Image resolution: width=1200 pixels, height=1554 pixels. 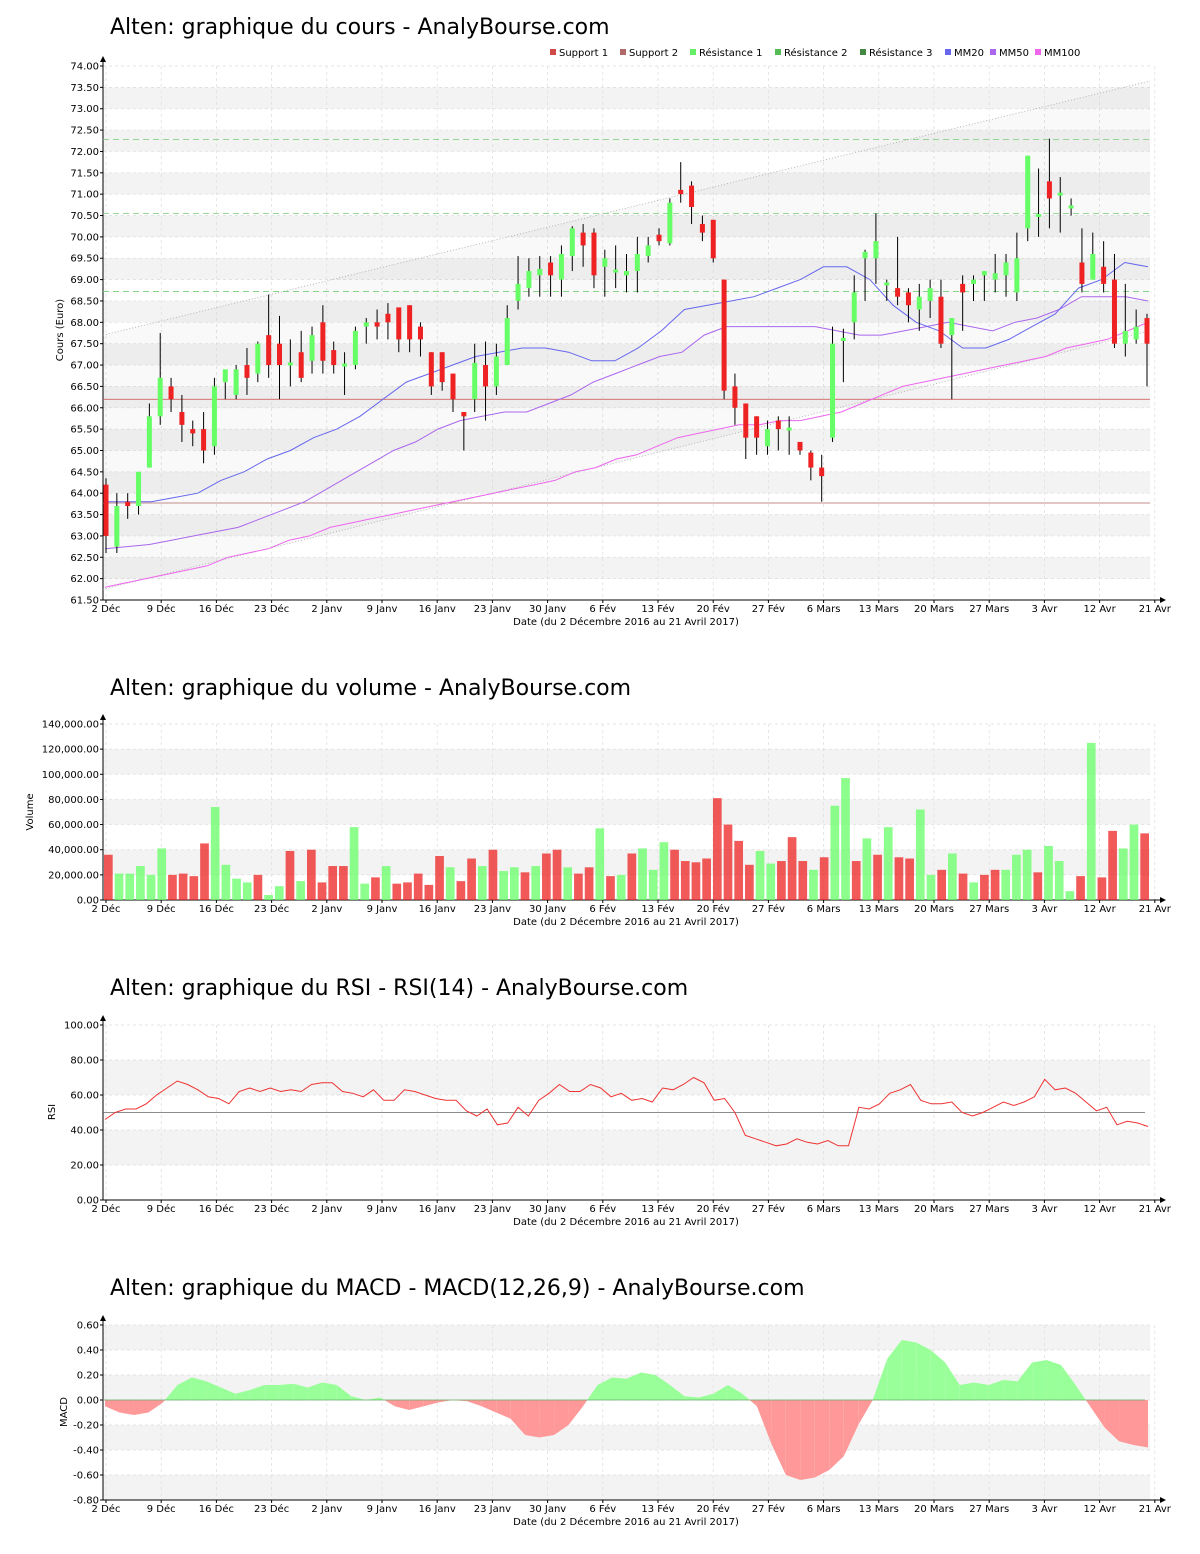 I want to click on volume-ytick-label: 40,000.00, so click(x=73, y=850).